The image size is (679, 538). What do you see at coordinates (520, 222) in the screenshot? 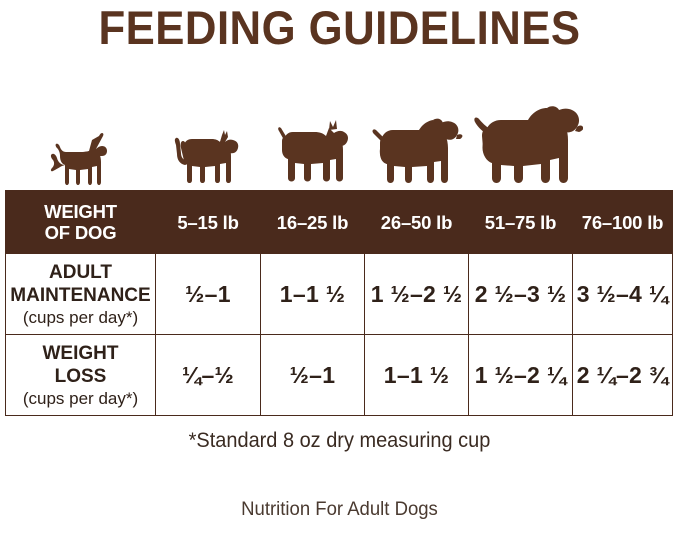
I see `header-weight-col-4: 51–75 lb` at bounding box center [520, 222].